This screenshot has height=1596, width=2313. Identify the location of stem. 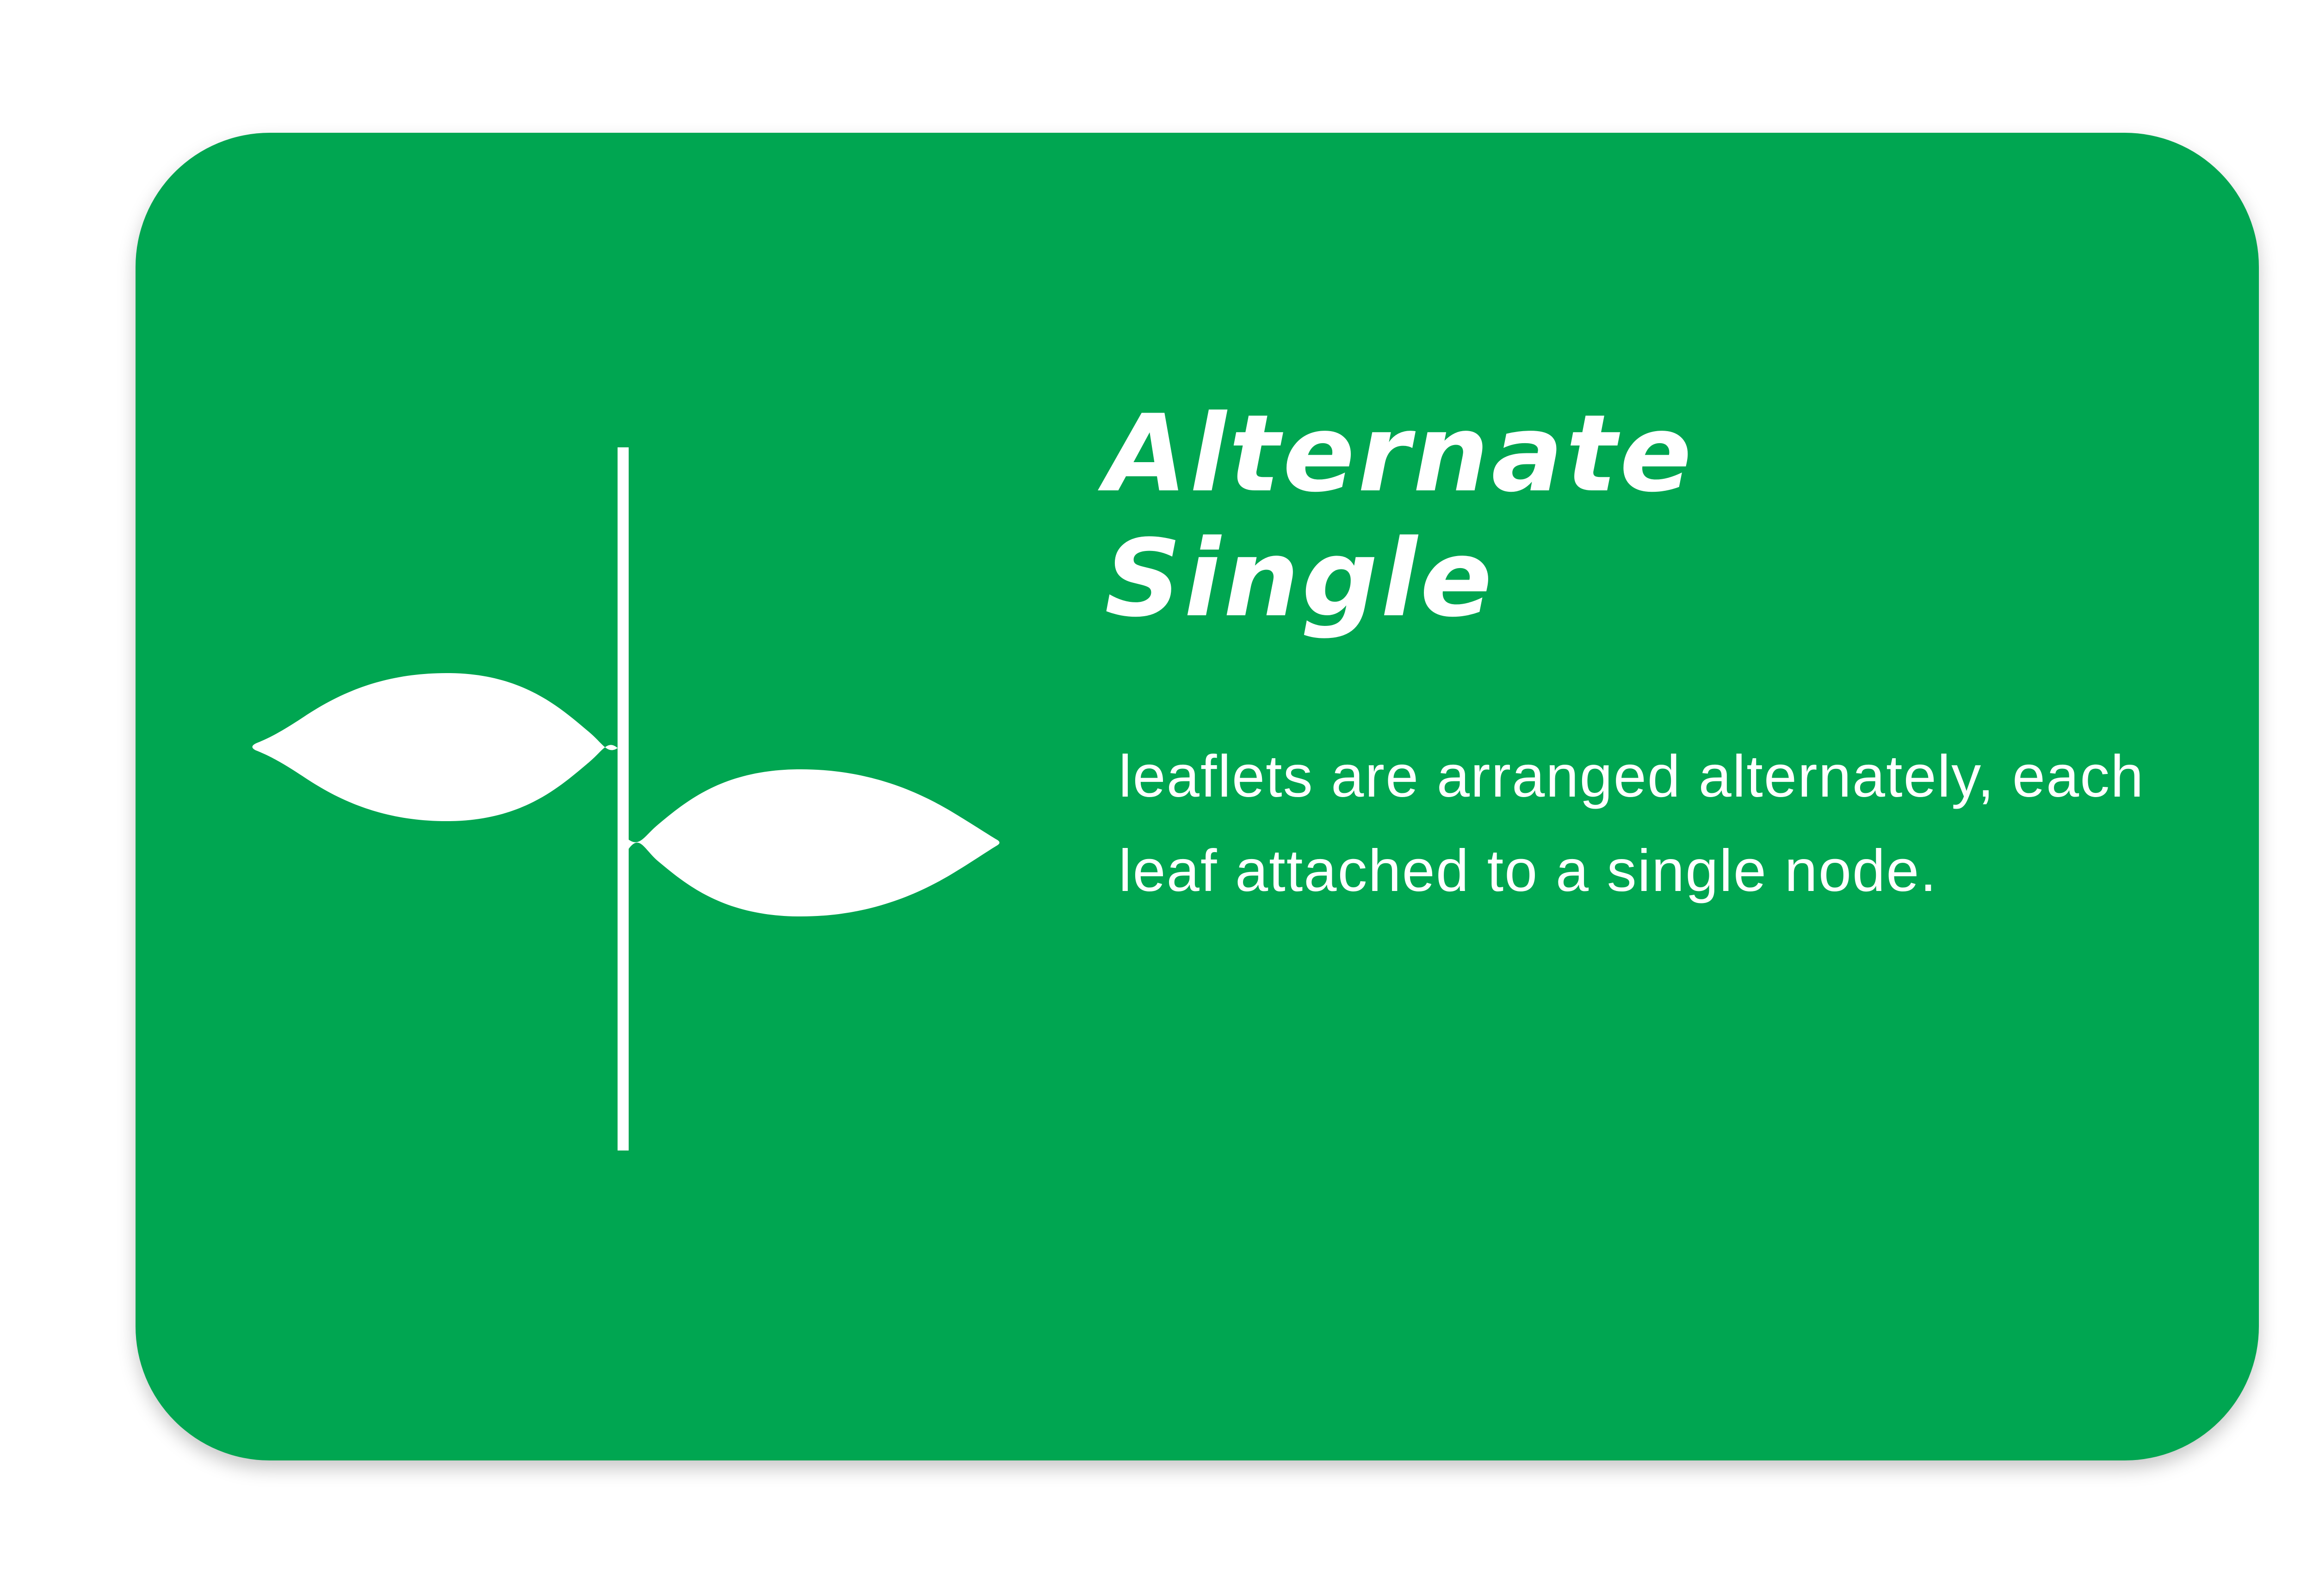
(623, 799).